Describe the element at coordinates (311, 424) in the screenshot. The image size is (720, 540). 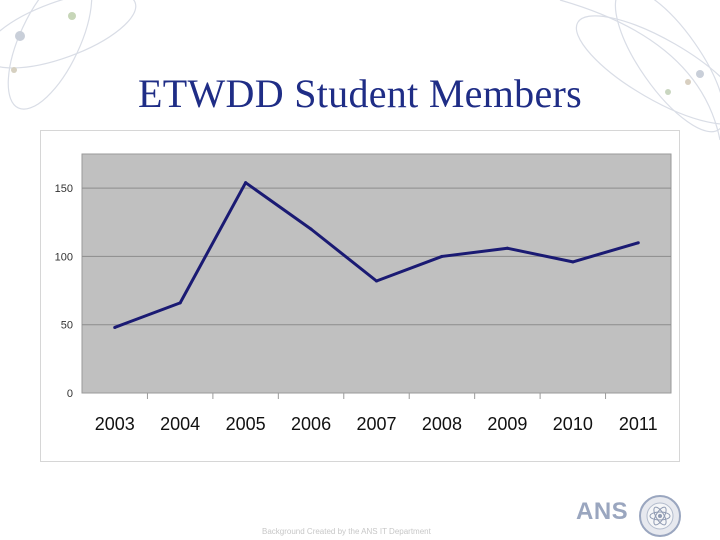
I see `x-tick-label: 2006` at that location.